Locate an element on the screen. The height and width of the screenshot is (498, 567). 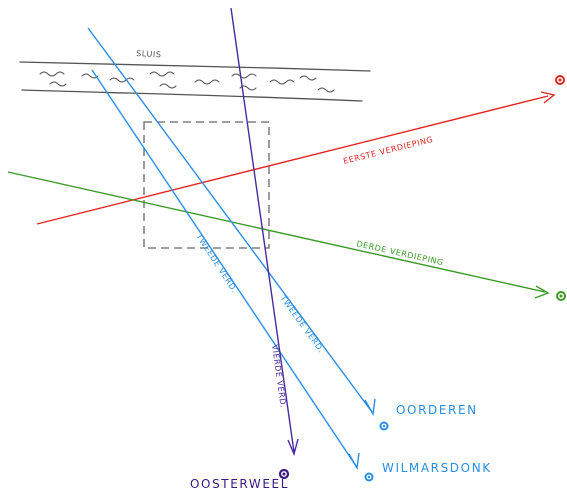
purple-line-label: VIERDE VERD. is located at coordinates (279, 376).